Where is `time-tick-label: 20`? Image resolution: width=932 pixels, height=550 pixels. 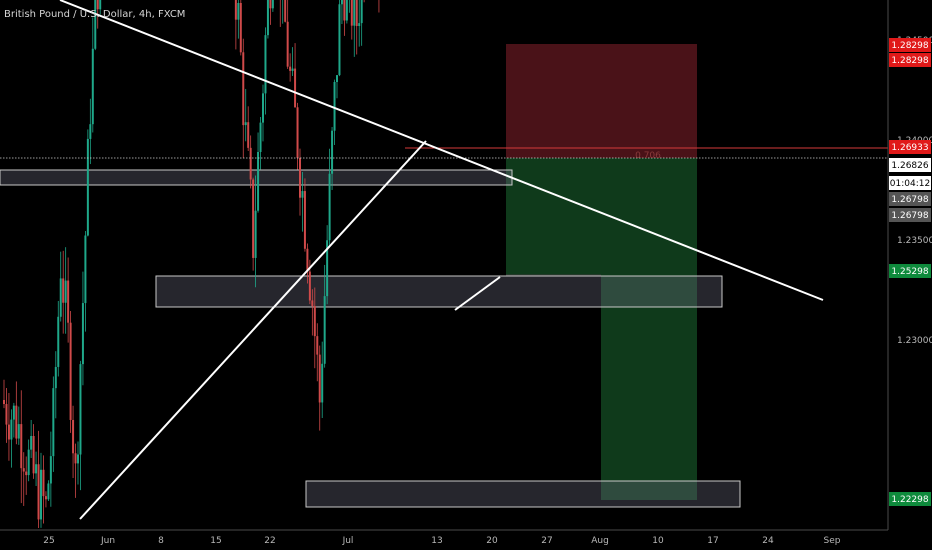 time-tick-label: 20 is located at coordinates (492, 541).